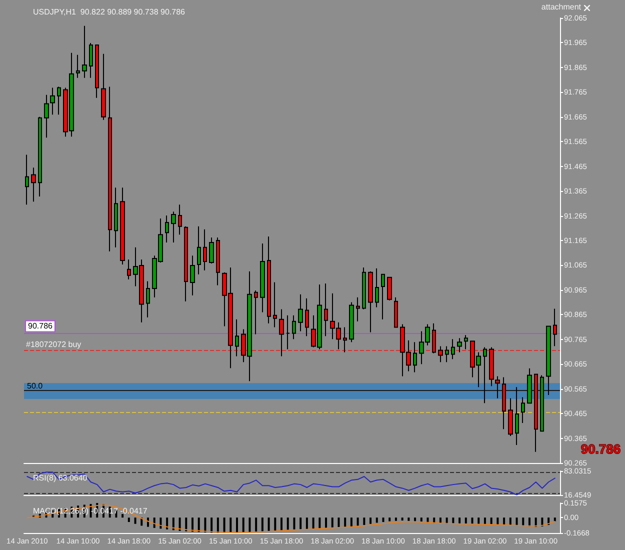 The image size is (625, 550). I want to click on annotation: 50.0, so click(35, 386).